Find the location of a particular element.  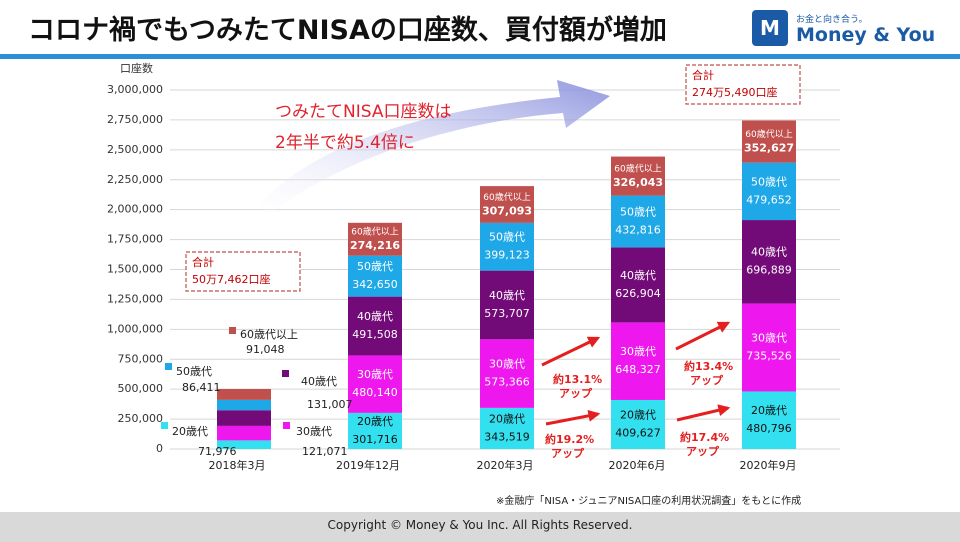

y-tick-label: 1,000,000 is located at coordinates (135, 328).